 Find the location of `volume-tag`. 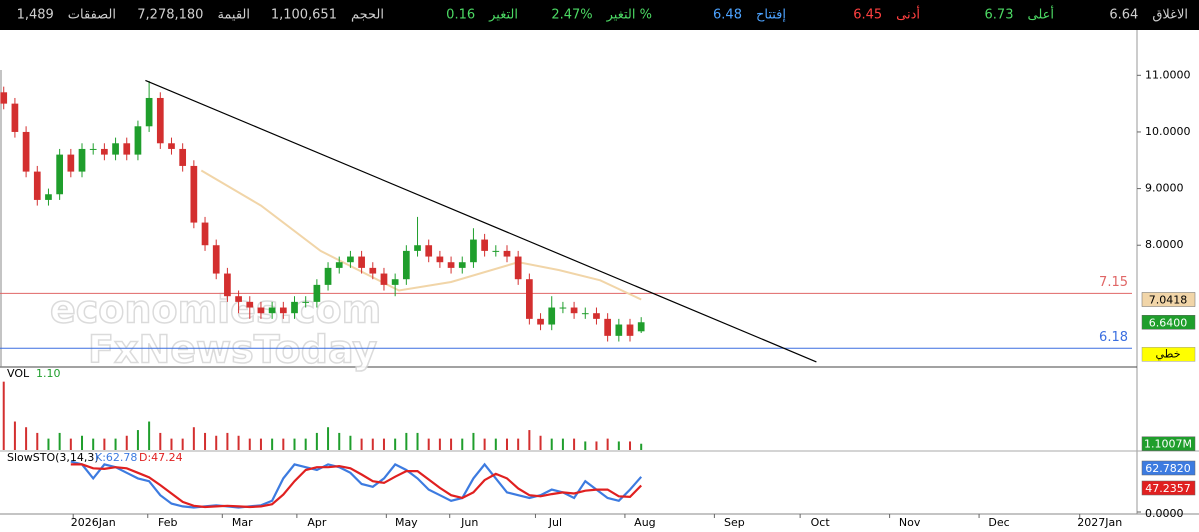

volume-tag is located at coordinates (1168, 443).